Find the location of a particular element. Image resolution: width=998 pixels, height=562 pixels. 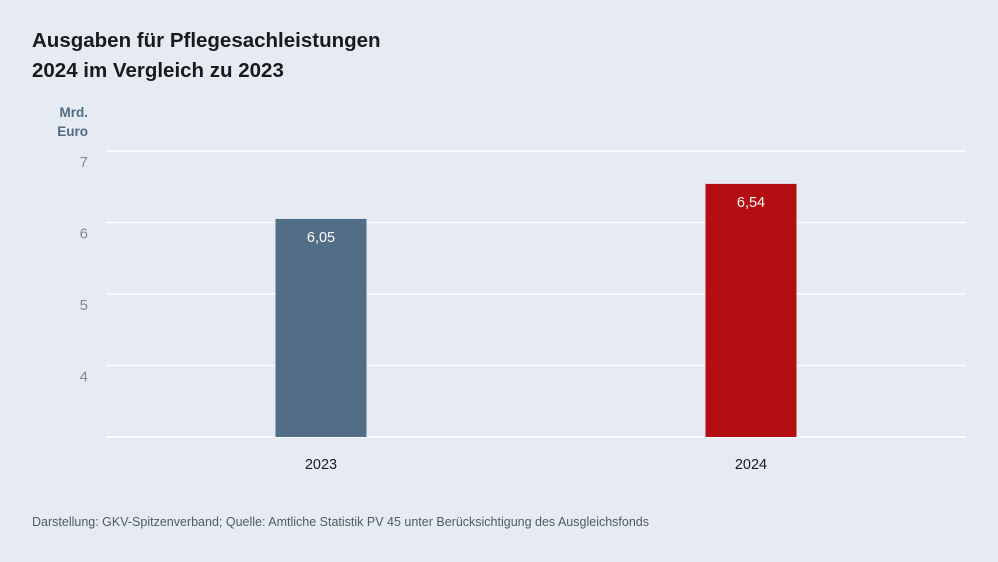

x-tick-label-2023: 2023 is located at coordinates (321, 465).